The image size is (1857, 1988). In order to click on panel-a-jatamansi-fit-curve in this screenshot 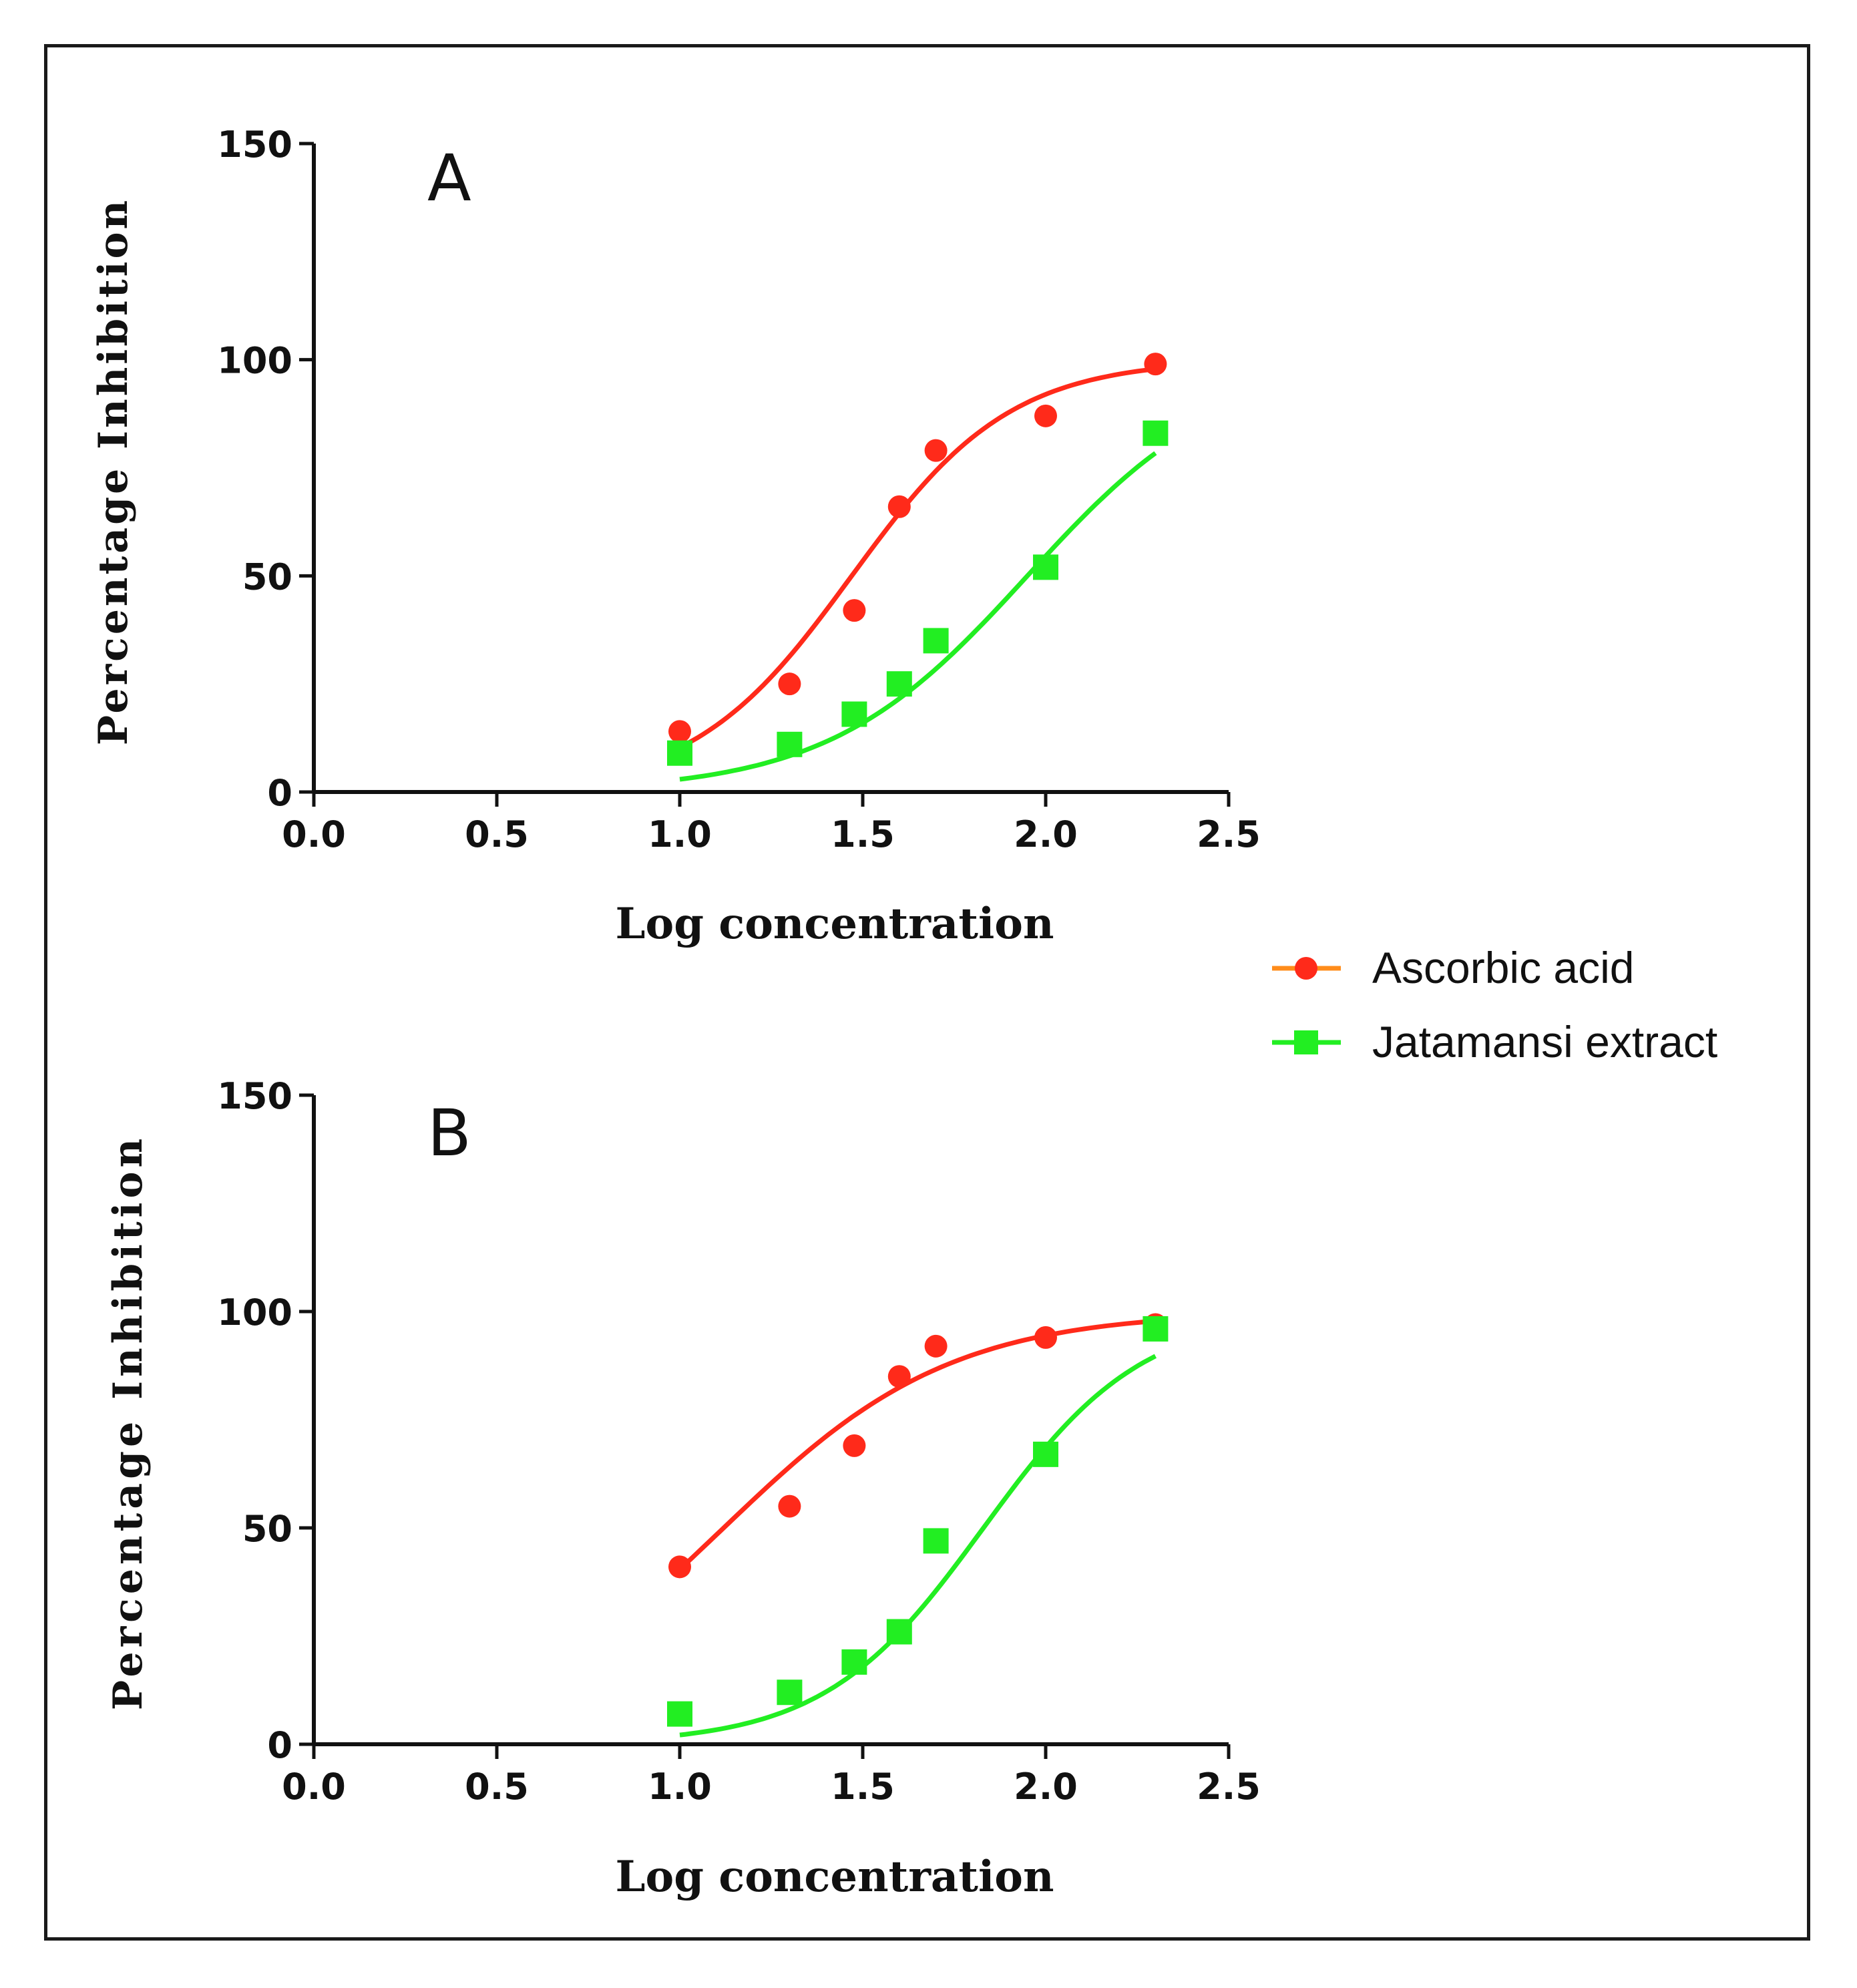, I will do `click(918, 616)`.